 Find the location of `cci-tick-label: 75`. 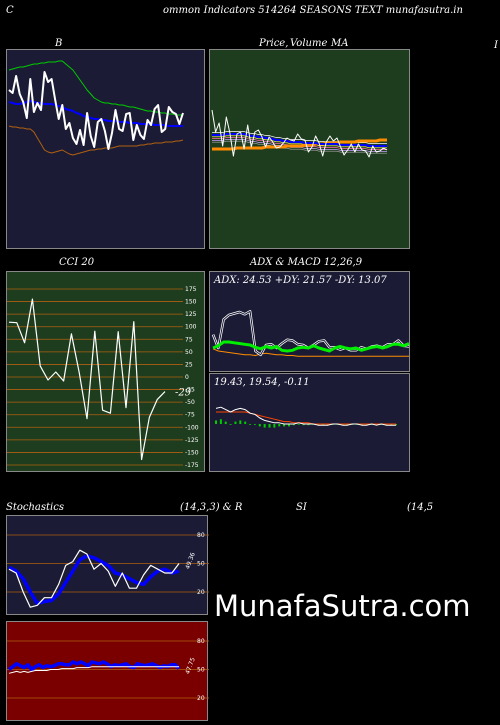

cci-tick-label: 75 is located at coordinates (189, 339).